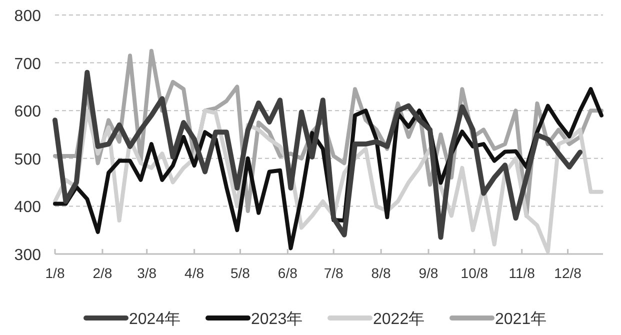 This screenshot has height=335, width=621. What do you see at coordinates (28, 159) in the screenshot?
I see `y-tick-label: 500` at bounding box center [28, 159].